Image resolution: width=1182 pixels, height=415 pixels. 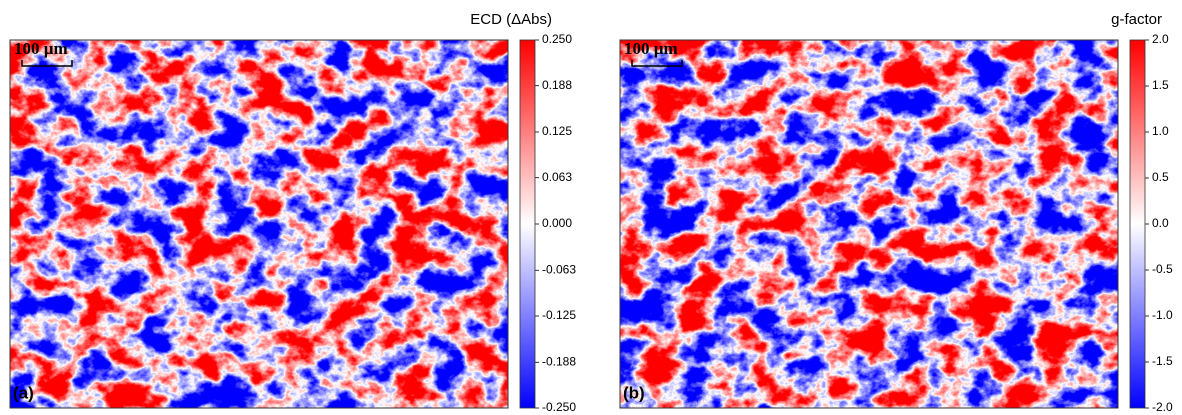 I want to click on colorbar-tick-label: 0.0, so click(x=1160, y=223).